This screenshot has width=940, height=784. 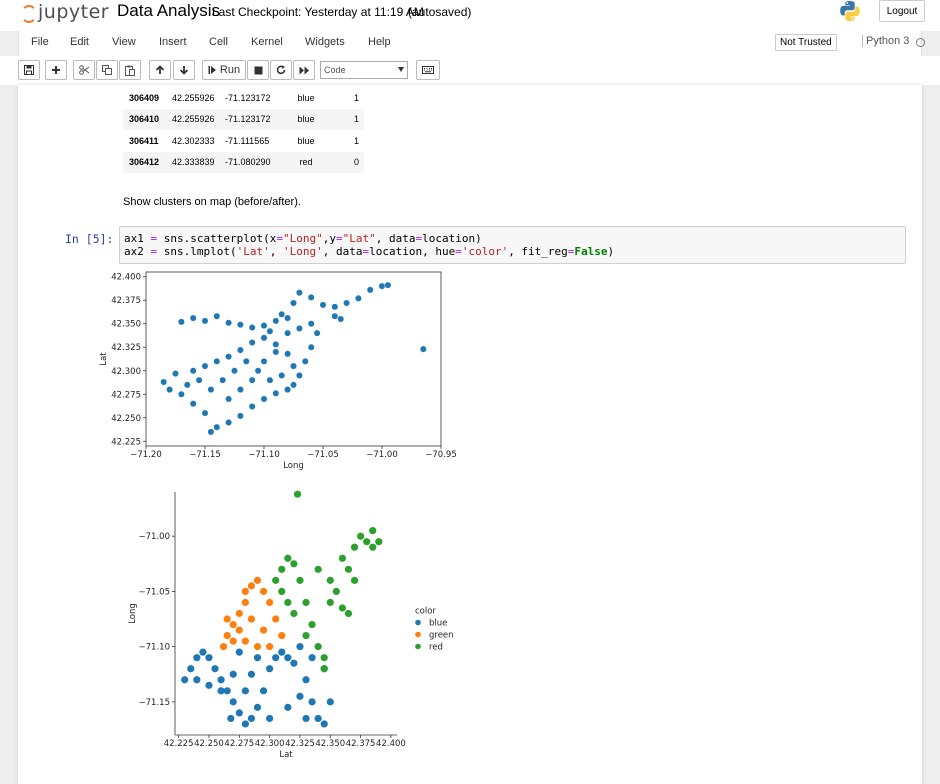 What do you see at coordinates (124, 42) in the screenshot?
I see `menu-view: View` at bounding box center [124, 42].